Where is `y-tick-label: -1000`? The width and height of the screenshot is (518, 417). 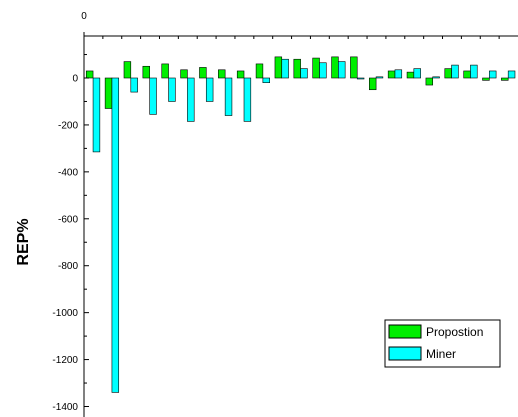 y-tick-label: -1000 is located at coordinates (65, 313).